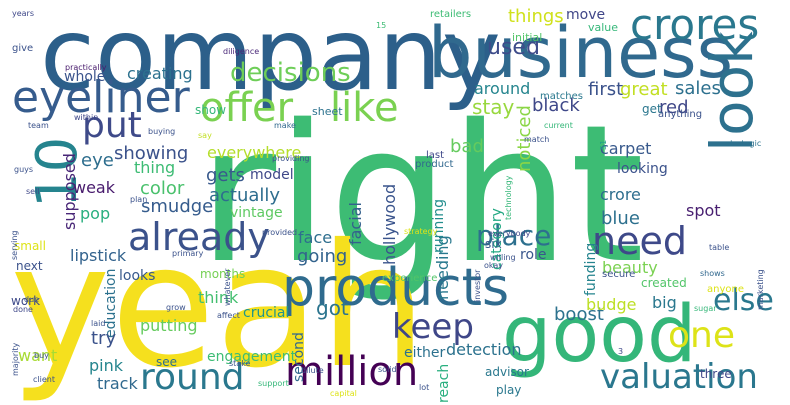 This screenshot has width=790, height=405. What do you see at coordinates (266, 313) in the screenshot?
I see `cloud-word: crucial` at bounding box center [266, 313].